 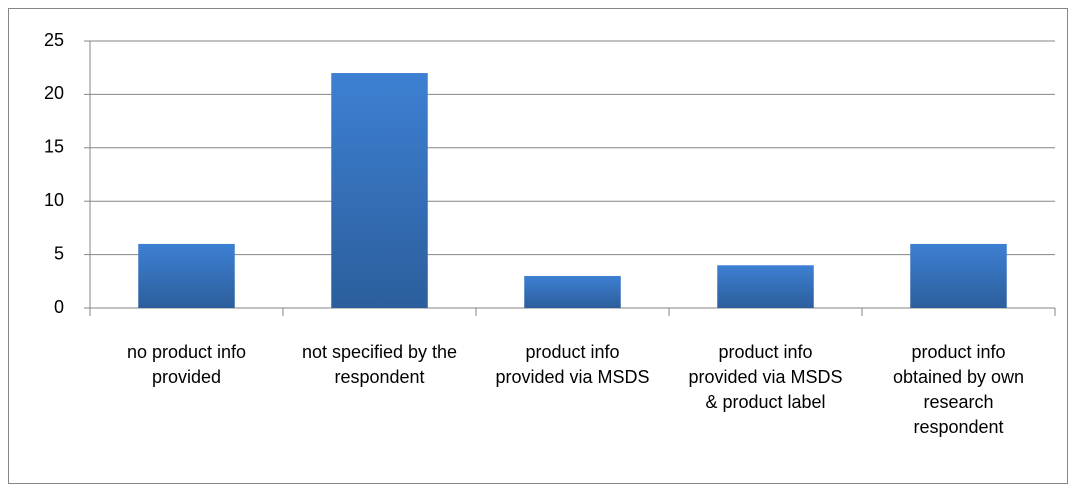 What do you see at coordinates (59, 253) in the screenshot?
I see `y-tick-label: 5` at bounding box center [59, 253].